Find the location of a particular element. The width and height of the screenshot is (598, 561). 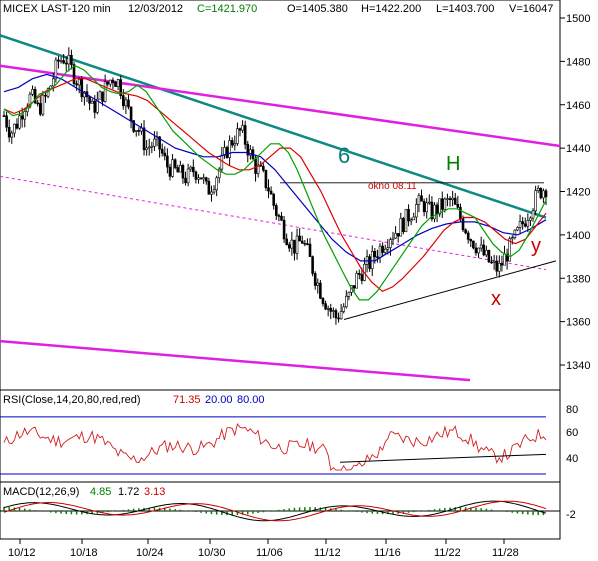

rsi-value: 71.35 is located at coordinates (187, 400).